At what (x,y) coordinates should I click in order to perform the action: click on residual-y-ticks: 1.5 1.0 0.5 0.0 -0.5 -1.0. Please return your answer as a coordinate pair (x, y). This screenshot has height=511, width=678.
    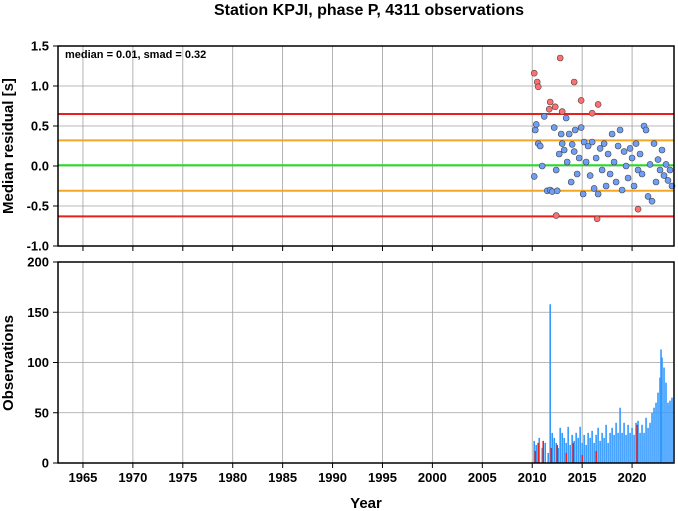
    Looking at the image, I should click on (42, 146).